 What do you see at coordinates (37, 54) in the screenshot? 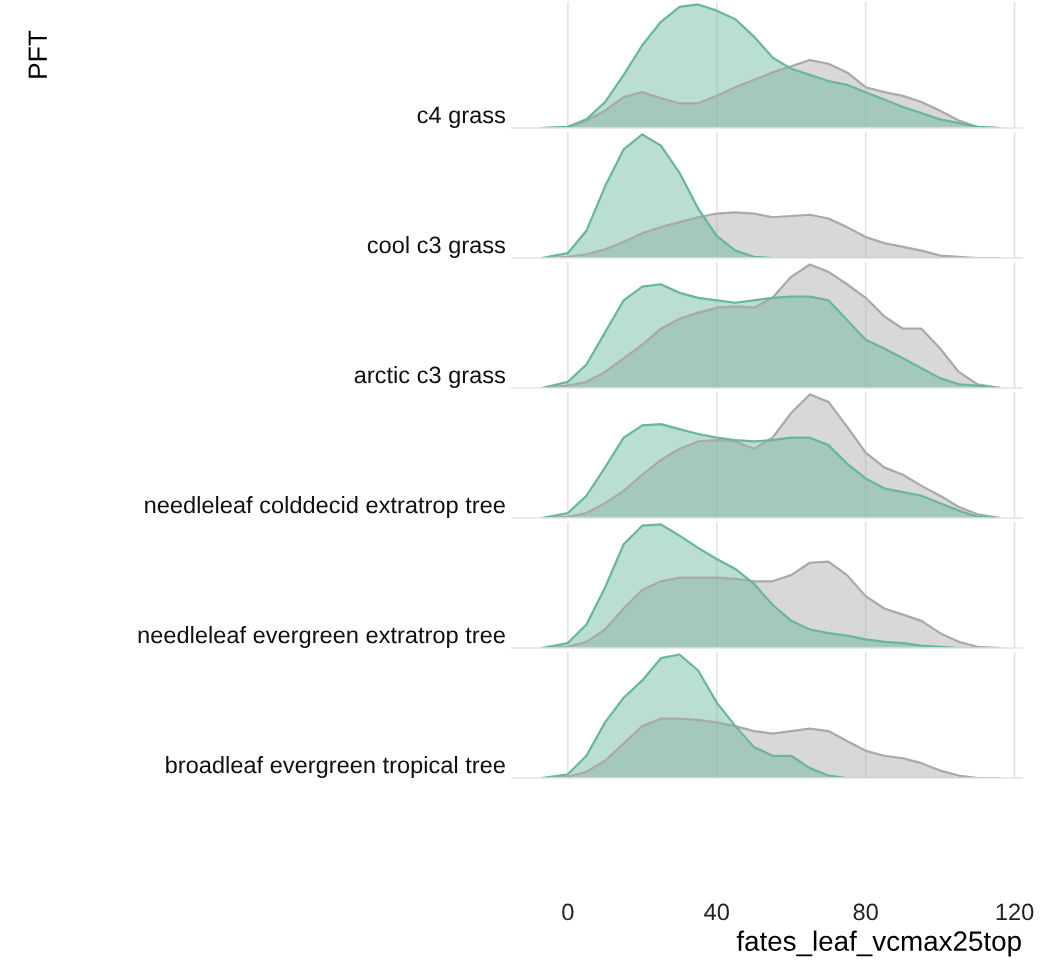
I see `y-axis-title: PFT` at bounding box center [37, 54].